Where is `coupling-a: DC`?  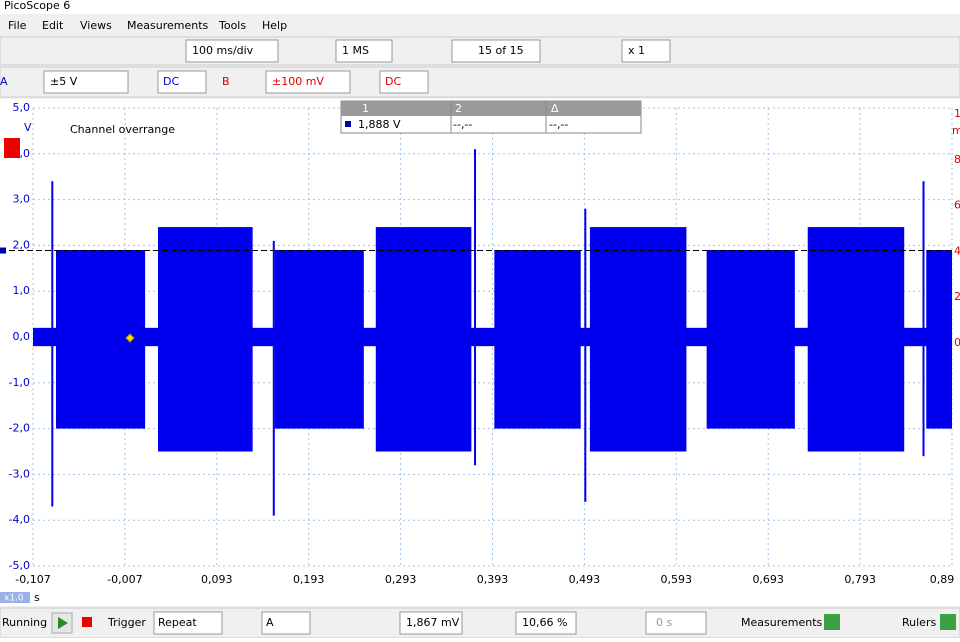 coupling-a: DC is located at coordinates (171, 81).